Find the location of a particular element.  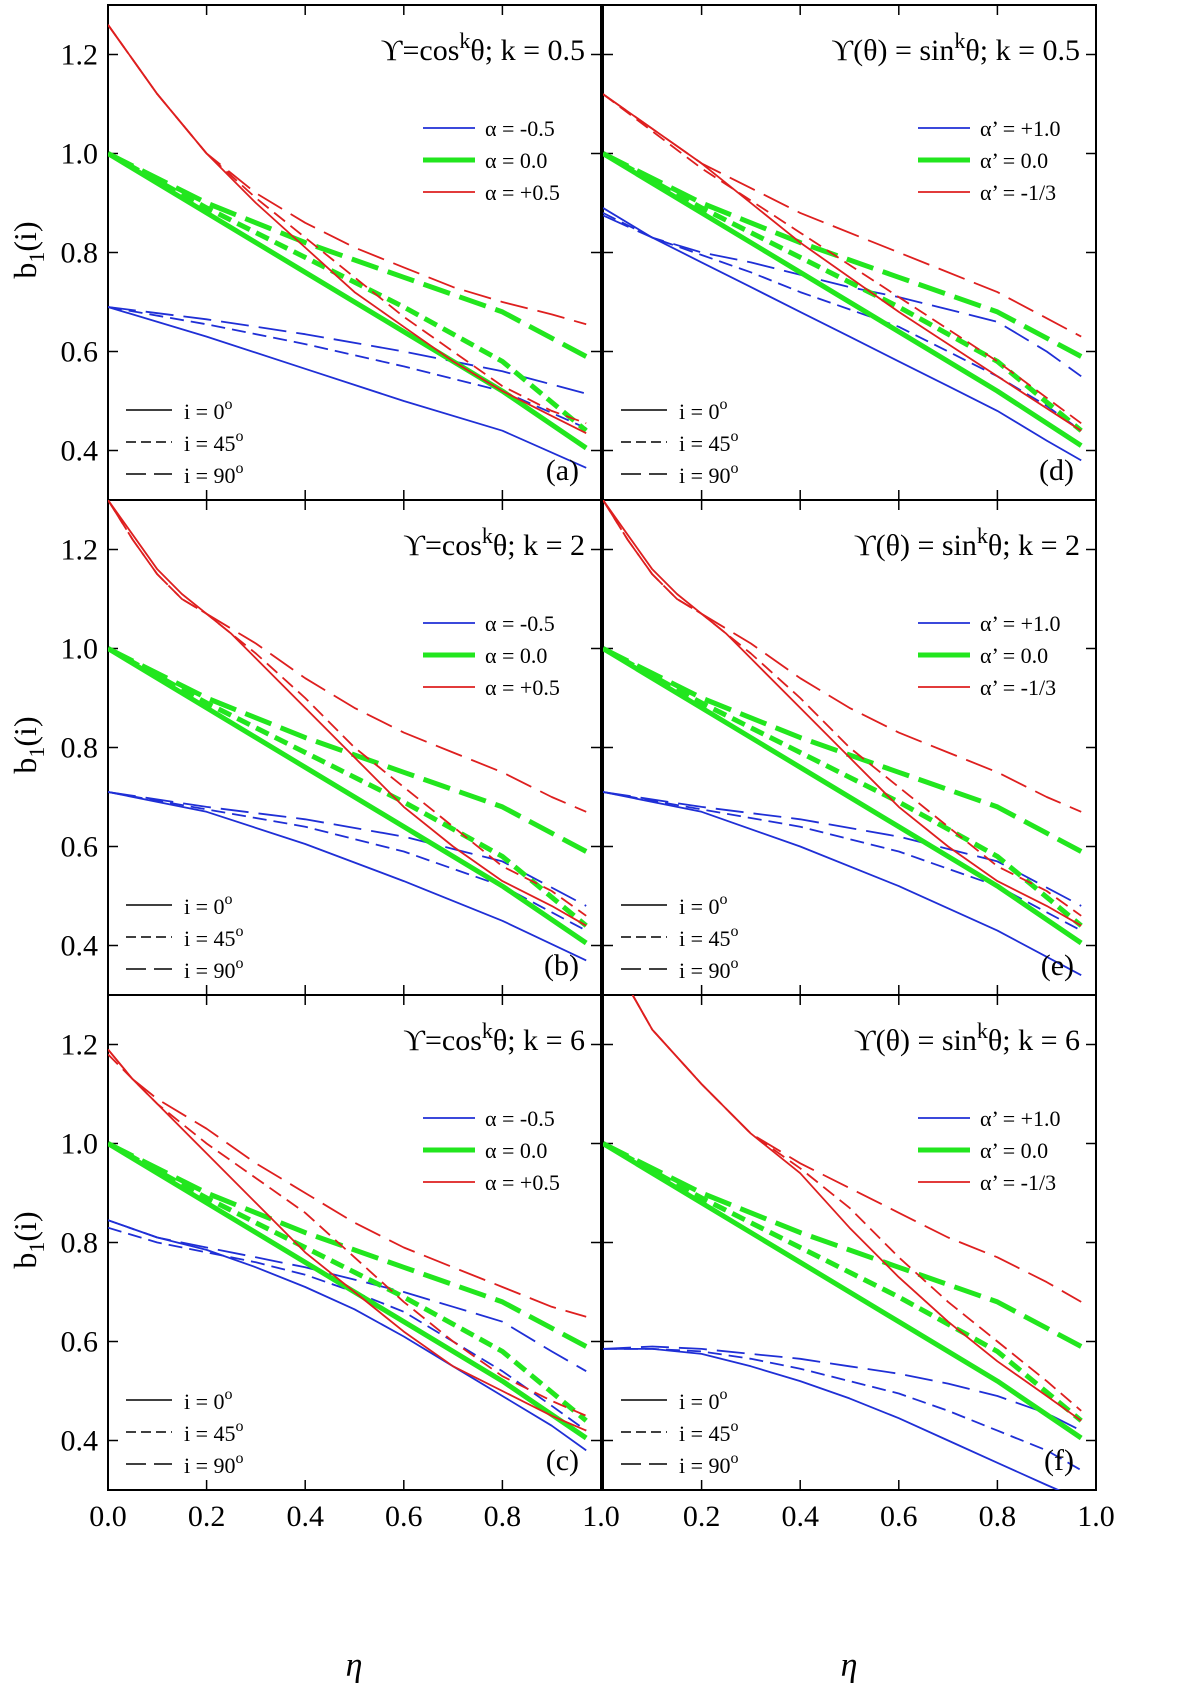

panel-tag: (c) is located at coordinates (562, 1460).